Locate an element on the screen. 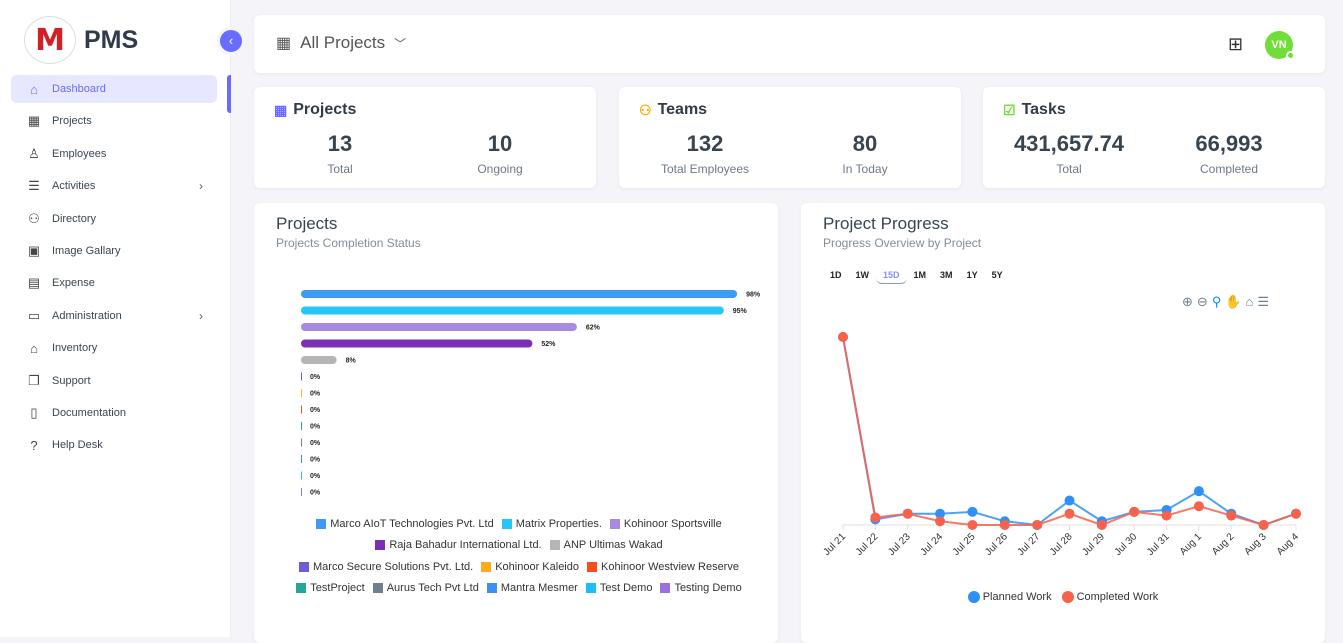 Image resolution: width=1343 pixels, height=643 pixels. project-selector: ▦ All Projects ﹀ is located at coordinates (341, 43).